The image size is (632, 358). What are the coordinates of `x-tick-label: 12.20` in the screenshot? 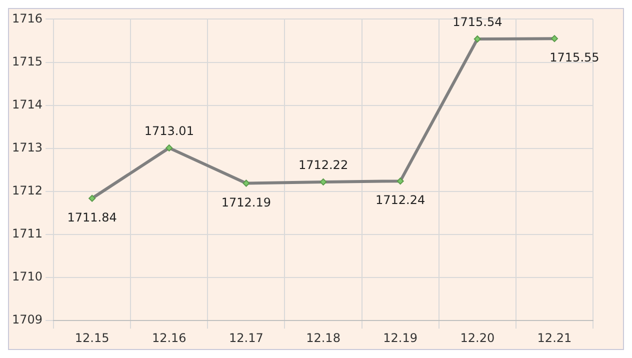 It's located at (477, 337).